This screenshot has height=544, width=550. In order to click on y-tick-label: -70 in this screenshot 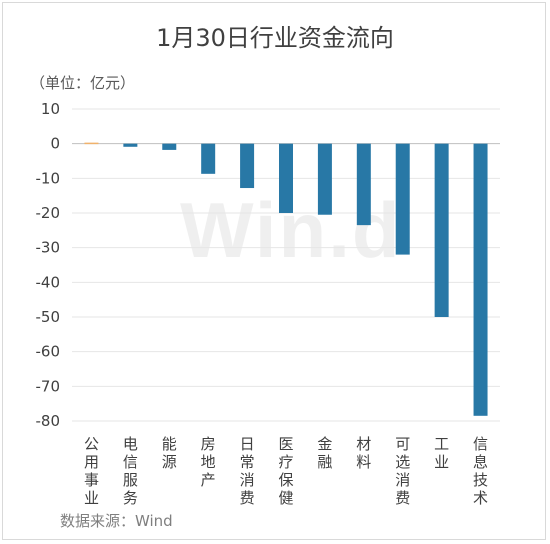, I will do `click(48, 386)`.